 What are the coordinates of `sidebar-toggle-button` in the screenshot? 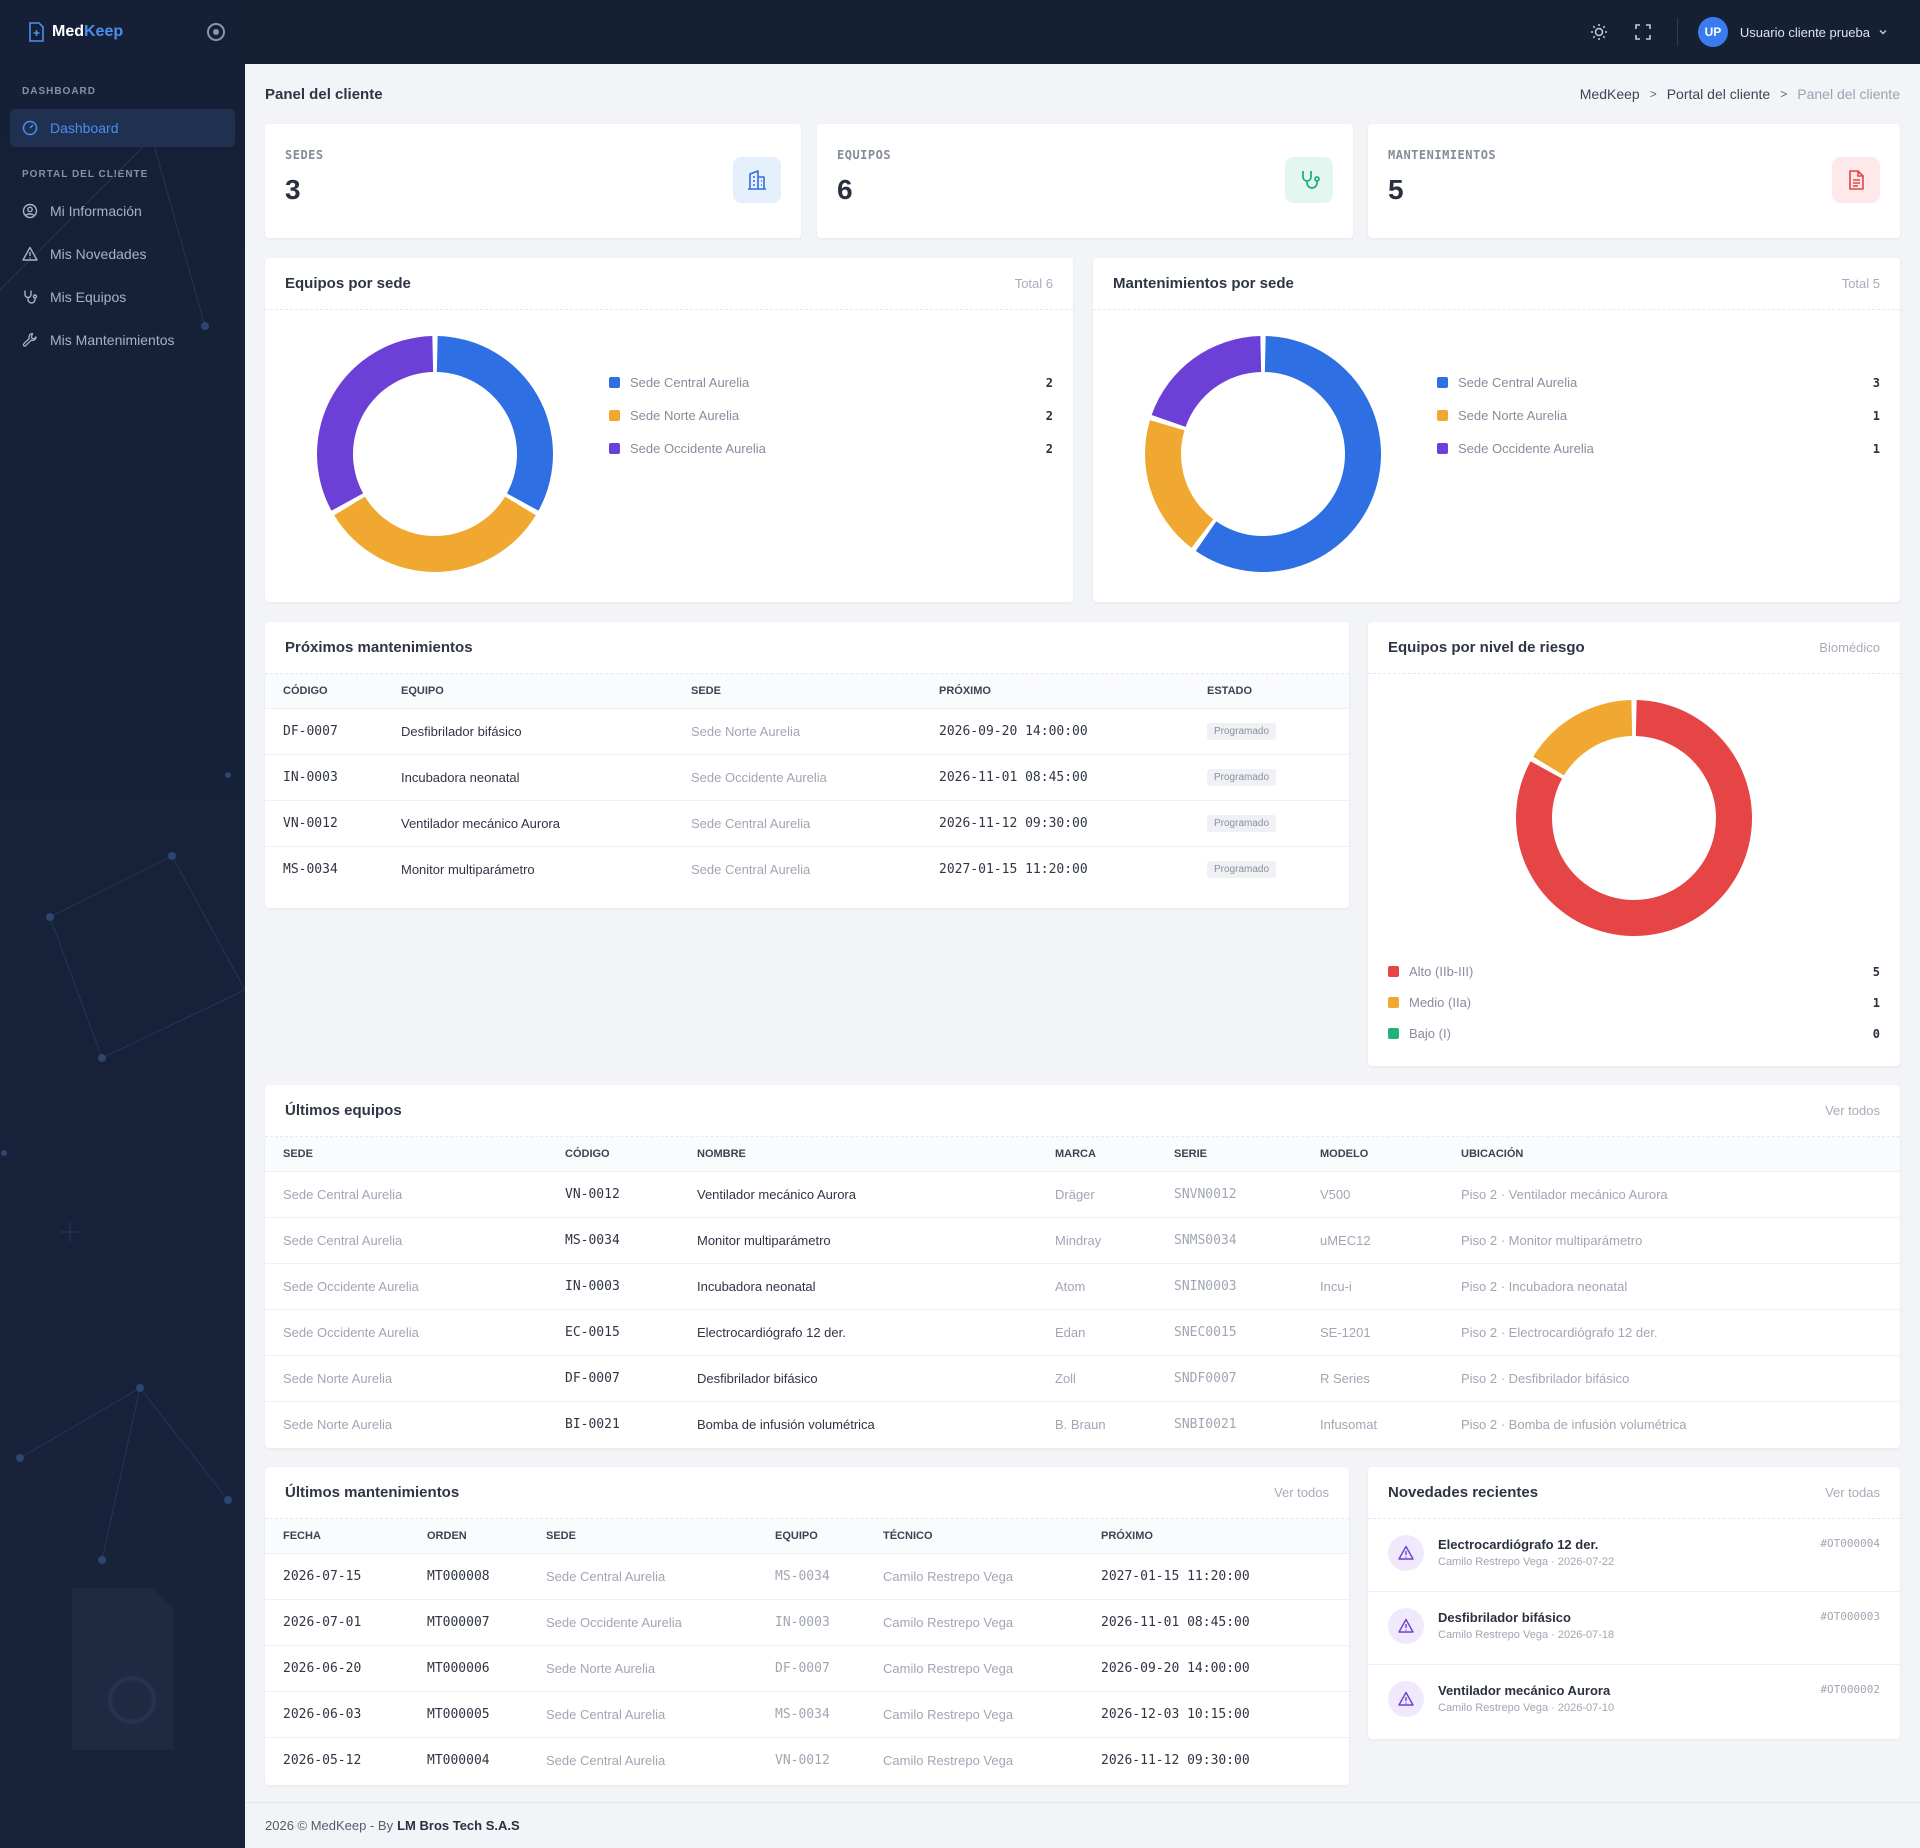 It's located at (216, 32).